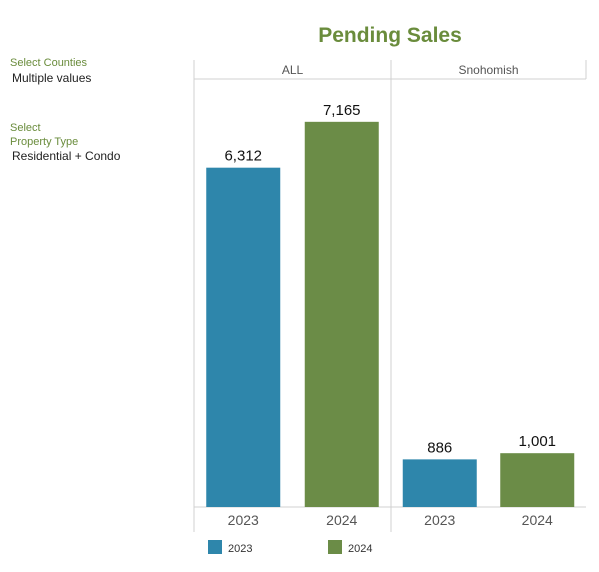 This screenshot has width=599, height=572. What do you see at coordinates (49, 63) in the screenshot?
I see `counties-filter-label: Select Counties` at bounding box center [49, 63].